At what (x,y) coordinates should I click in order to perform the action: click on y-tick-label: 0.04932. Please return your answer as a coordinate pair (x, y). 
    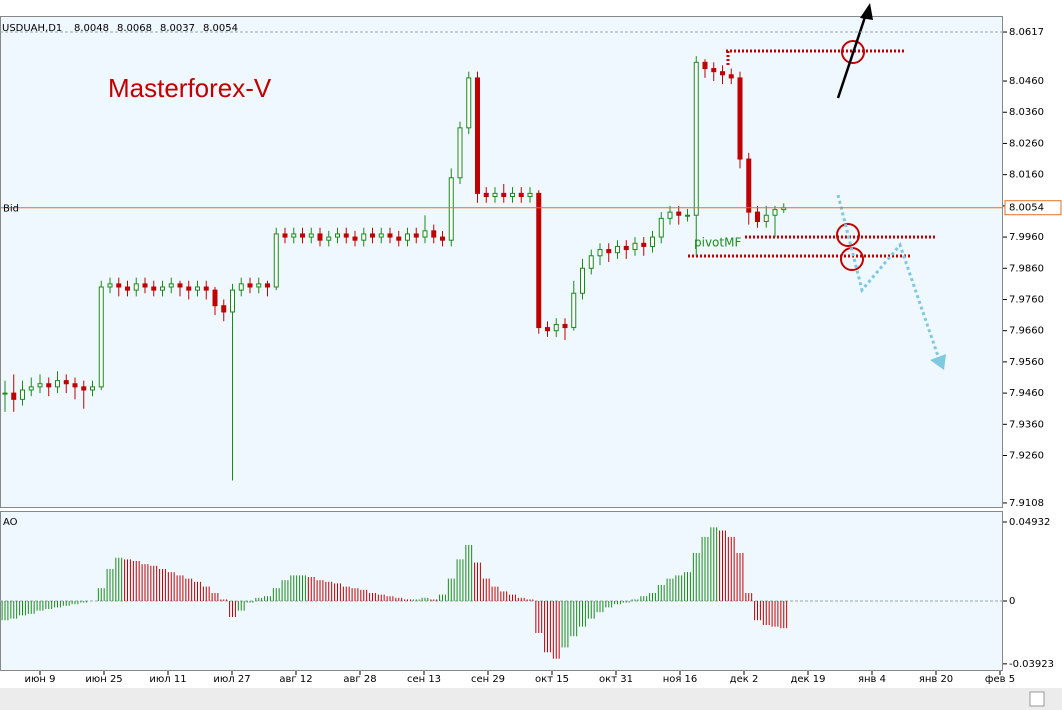
    Looking at the image, I should click on (1029, 522).